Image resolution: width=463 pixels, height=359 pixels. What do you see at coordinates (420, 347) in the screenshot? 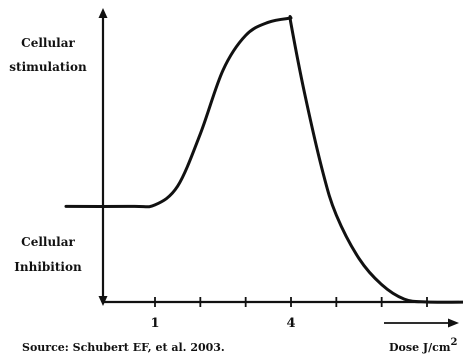
I see `x-axis-label-text: Dose J/cm` at bounding box center [420, 347].